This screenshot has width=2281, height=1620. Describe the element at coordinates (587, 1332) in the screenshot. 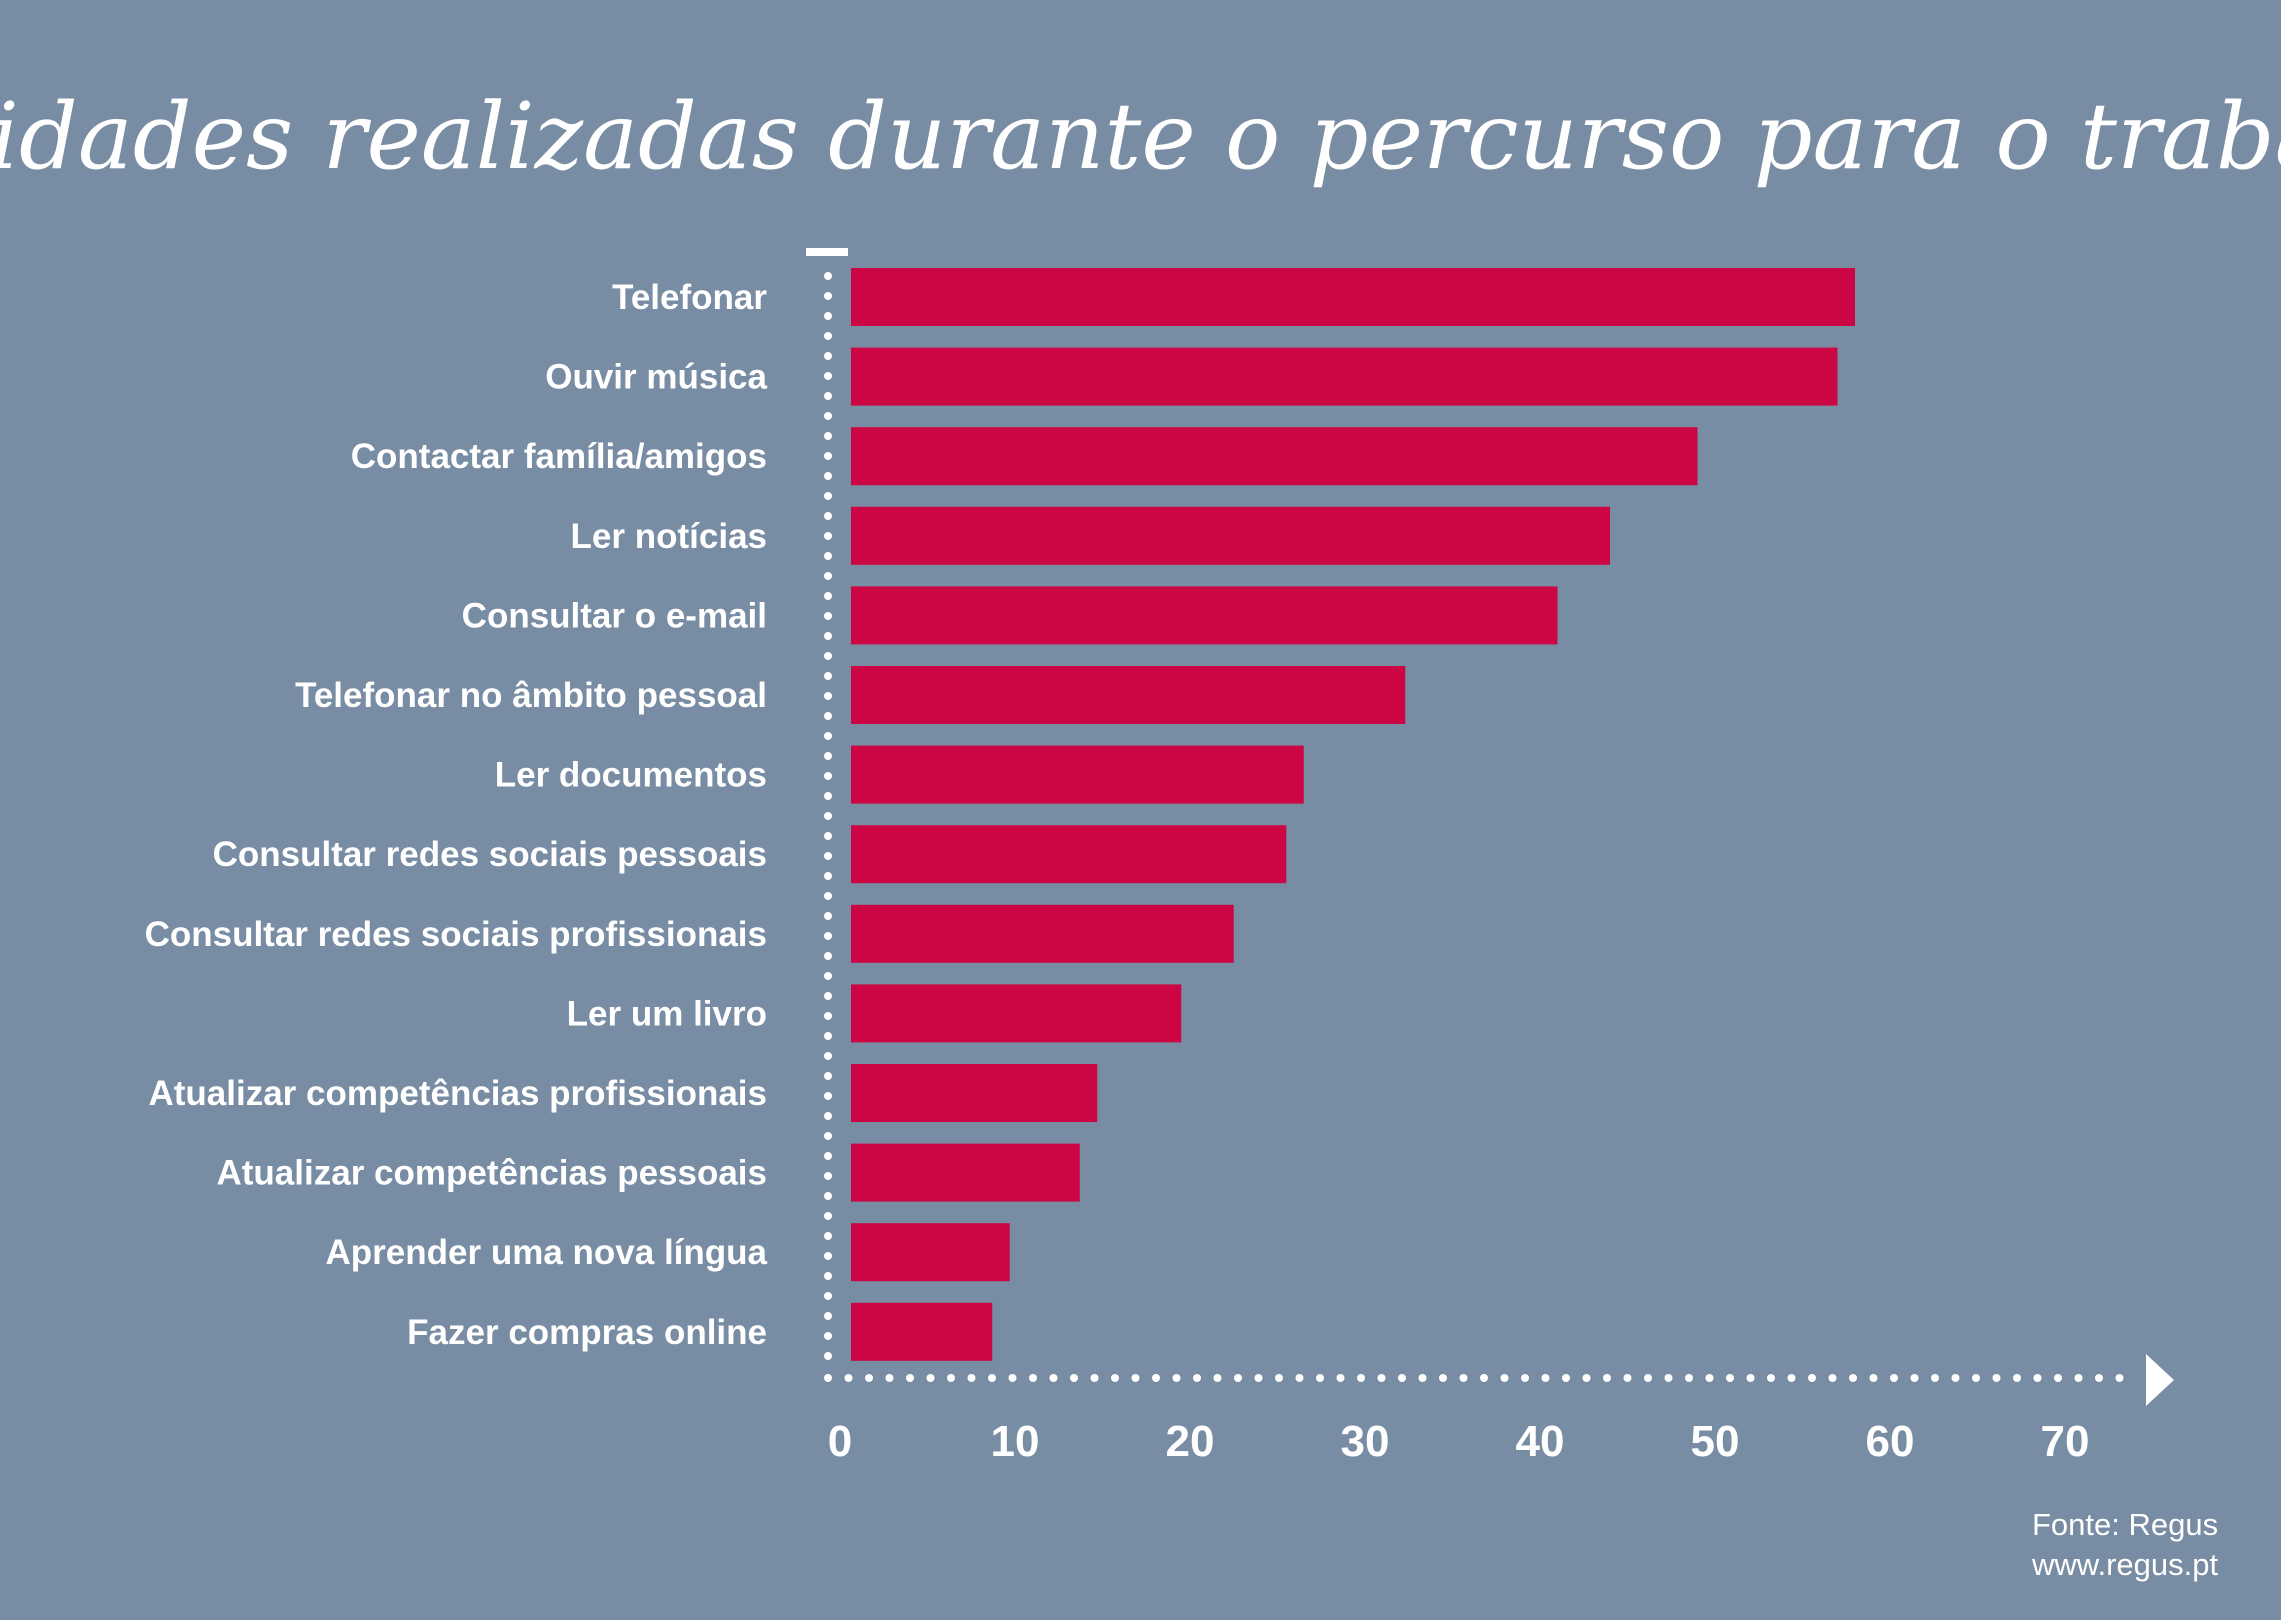

I see `category-label-13: Fazer compras online` at that location.